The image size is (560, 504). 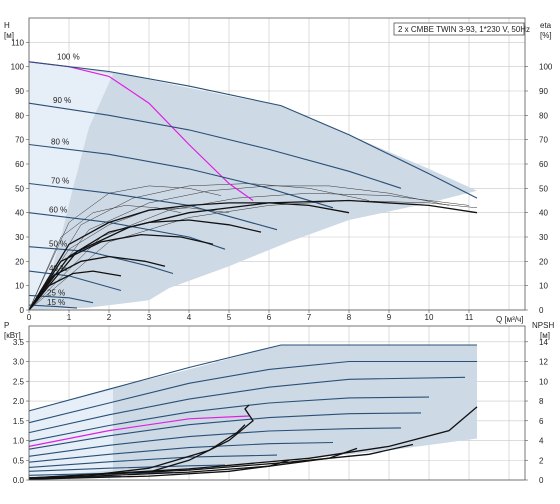 What do you see at coordinates (62, 100) in the screenshot?
I see `speed-label: 90 %` at bounding box center [62, 100].